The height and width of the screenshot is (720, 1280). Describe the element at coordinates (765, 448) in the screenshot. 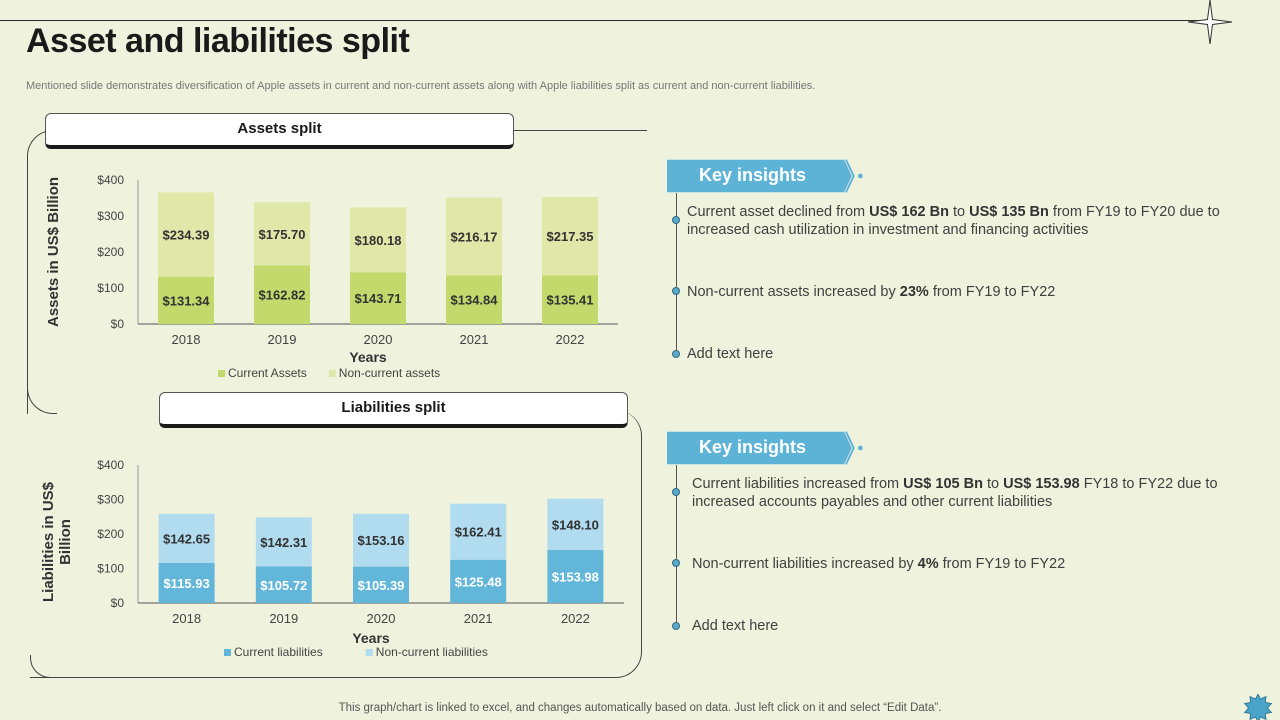

I see `key-insights-liabilities-banner` at that location.